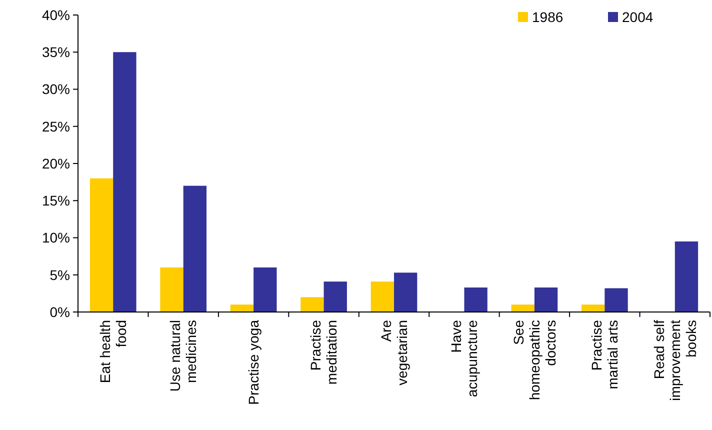 The width and height of the screenshot is (712, 430). What do you see at coordinates (56, 89) in the screenshot?
I see `y-tick-label: 30%` at bounding box center [56, 89].